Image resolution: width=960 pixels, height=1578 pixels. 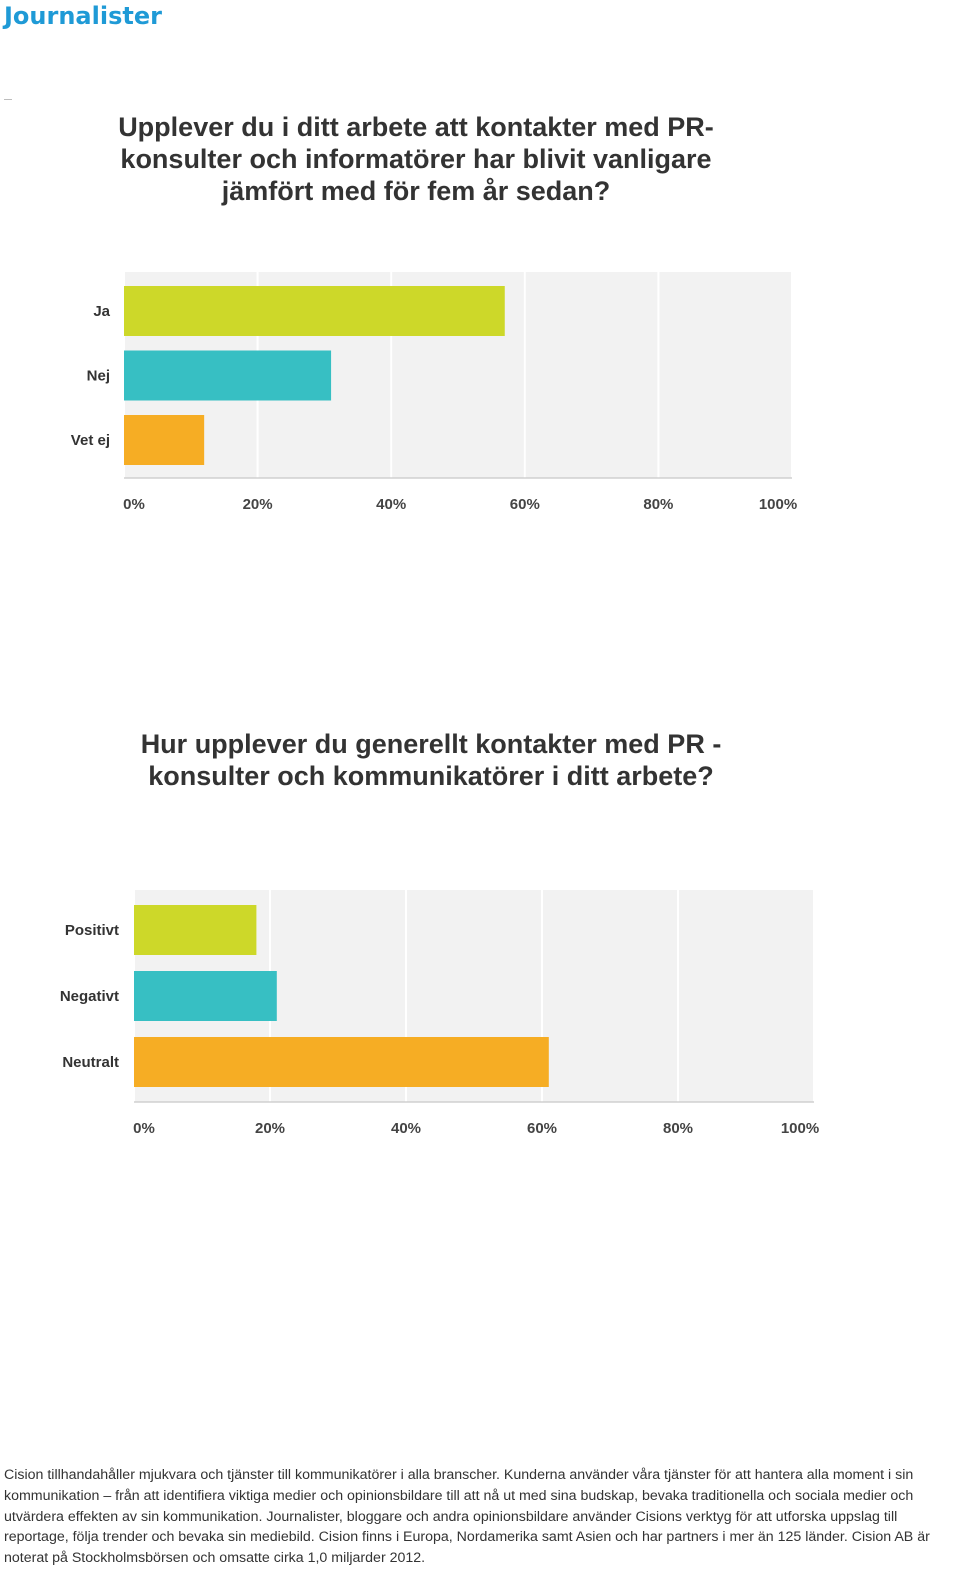 I want to click on chart-1-category-label: Nej, so click(x=98, y=376).